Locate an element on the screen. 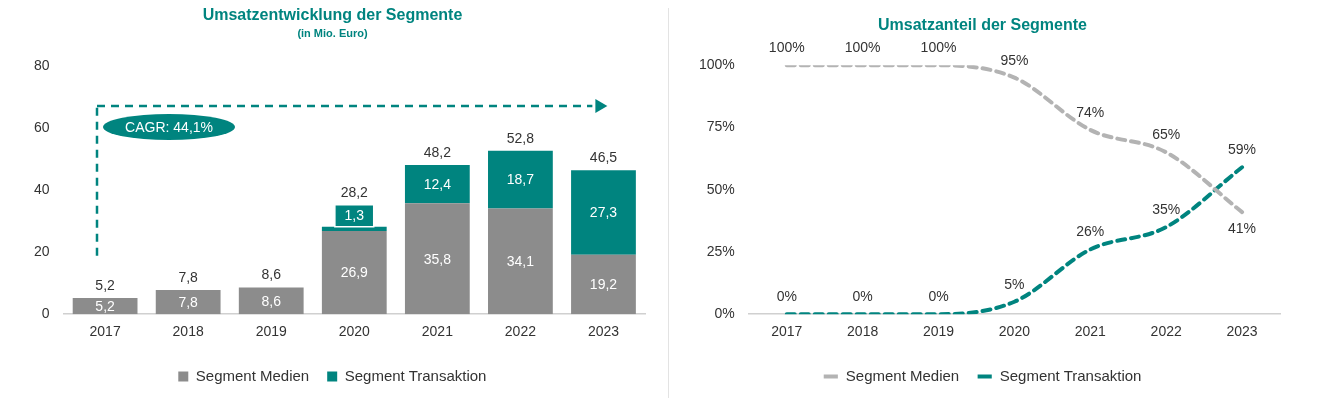  total-label: 5,2 is located at coordinates (105, 284).